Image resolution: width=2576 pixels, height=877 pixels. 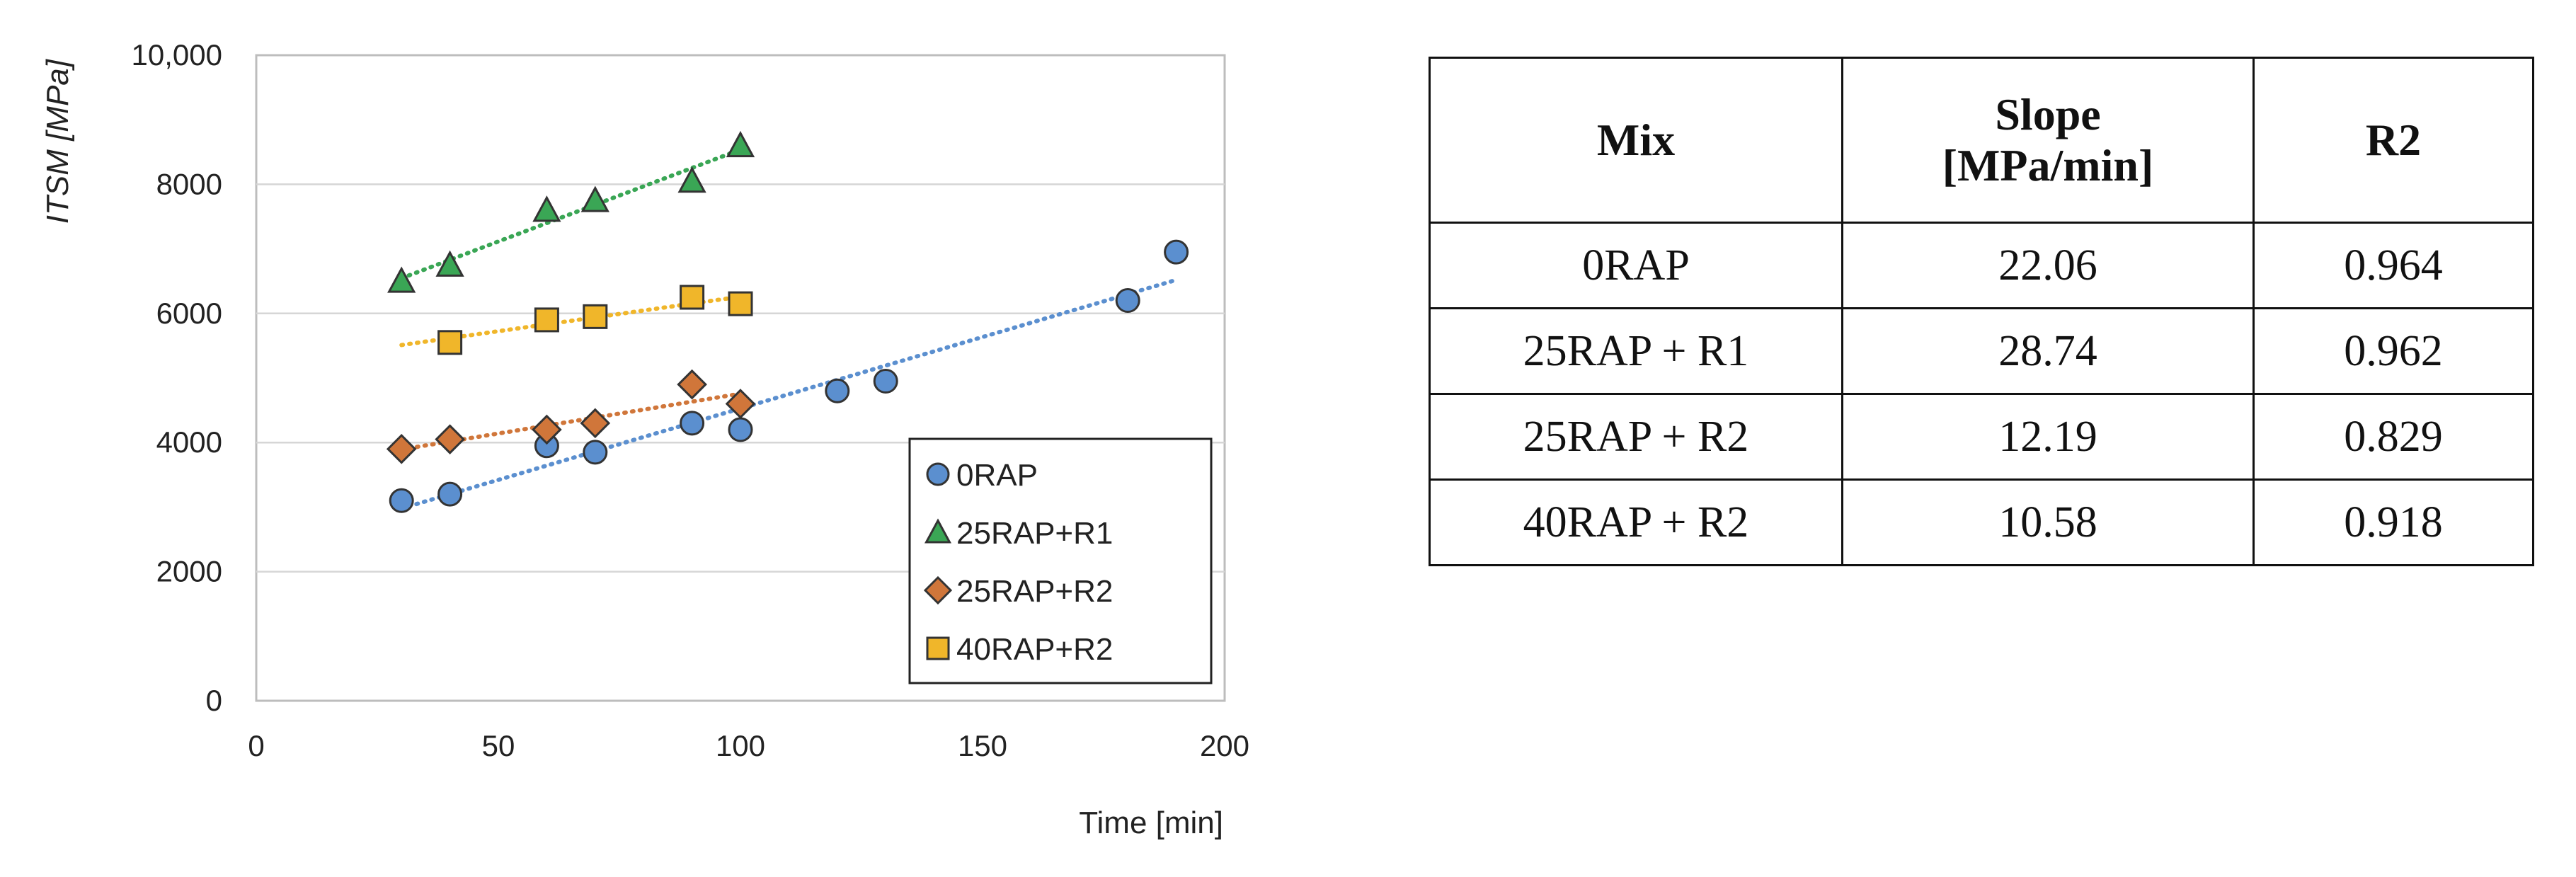 I want to click on table-row: 25RAP + R2 12.19 0.829, so click(x=1981, y=437).